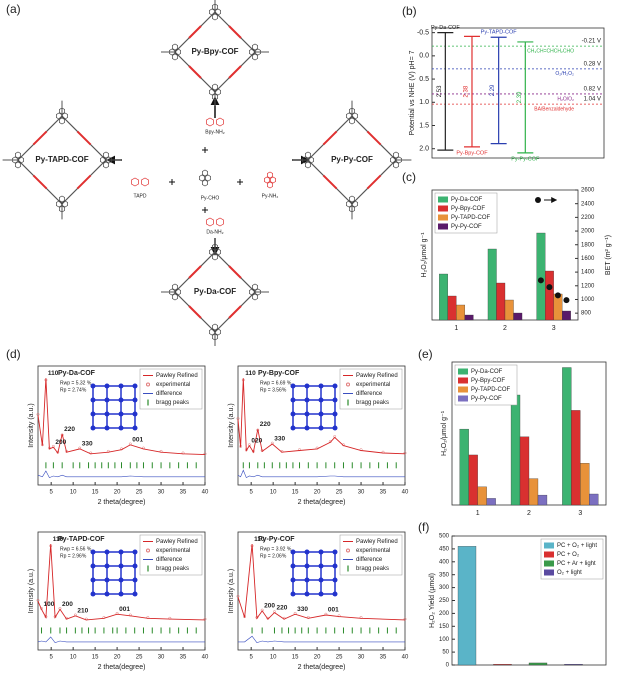  What do you see at coordinates (383, 658) in the screenshot?
I see `x-tick-label: 35` at bounding box center [383, 658].